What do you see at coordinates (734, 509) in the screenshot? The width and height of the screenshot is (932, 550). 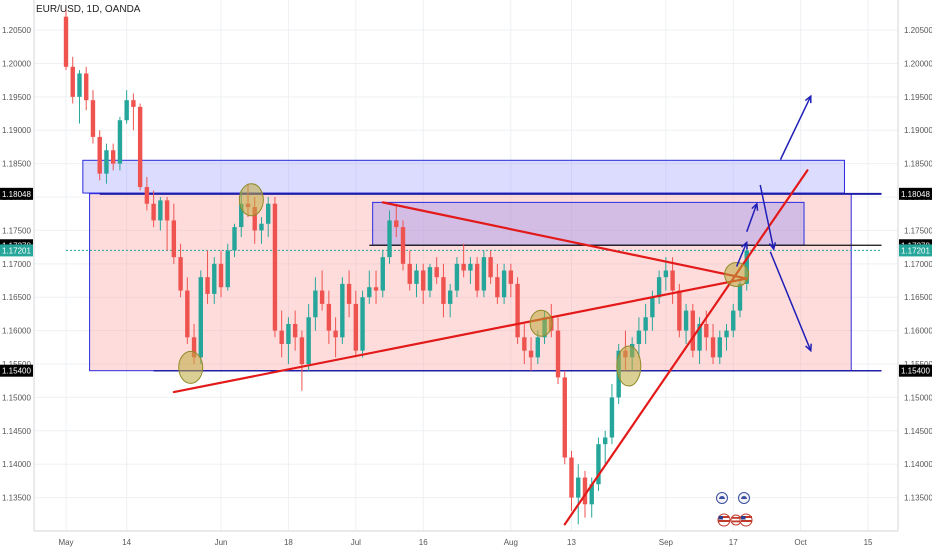 I see `event-icons` at bounding box center [734, 509].